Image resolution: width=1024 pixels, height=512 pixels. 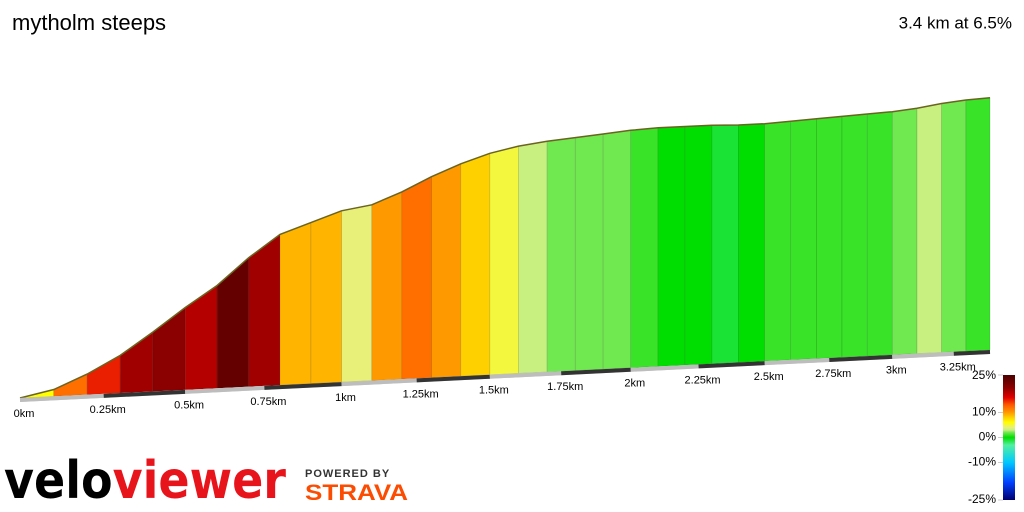 What do you see at coordinates (982, 499) in the screenshot?
I see `colorbar-tick-label: -25%` at bounding box center [982, 499].